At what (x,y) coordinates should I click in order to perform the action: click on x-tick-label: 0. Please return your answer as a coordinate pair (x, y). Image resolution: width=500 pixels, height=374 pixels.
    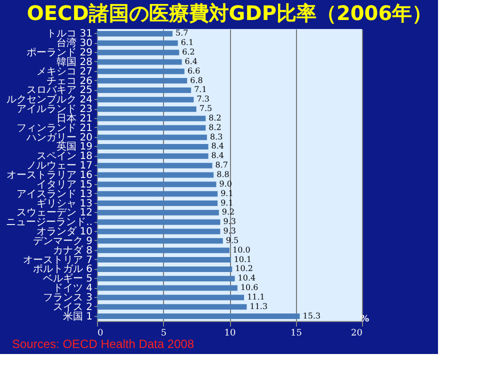
    Looking at the image, I should click on (101, 333).